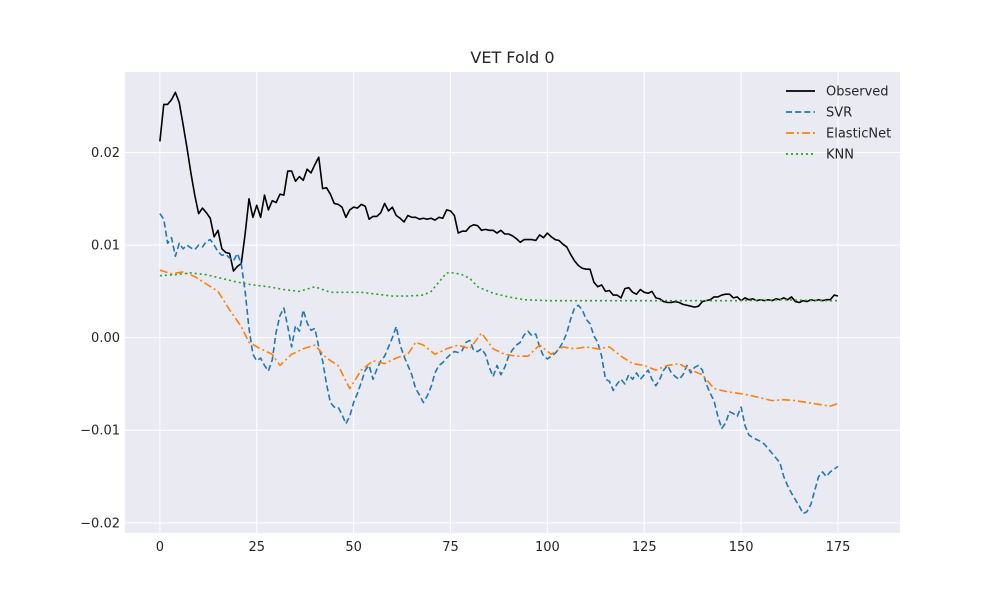 The width and height of the screenshot is (1000, 600). I want to click on y-axis-ticks: −0.02 −0.01 0.00 0.01 0.02, so click(100, 338).